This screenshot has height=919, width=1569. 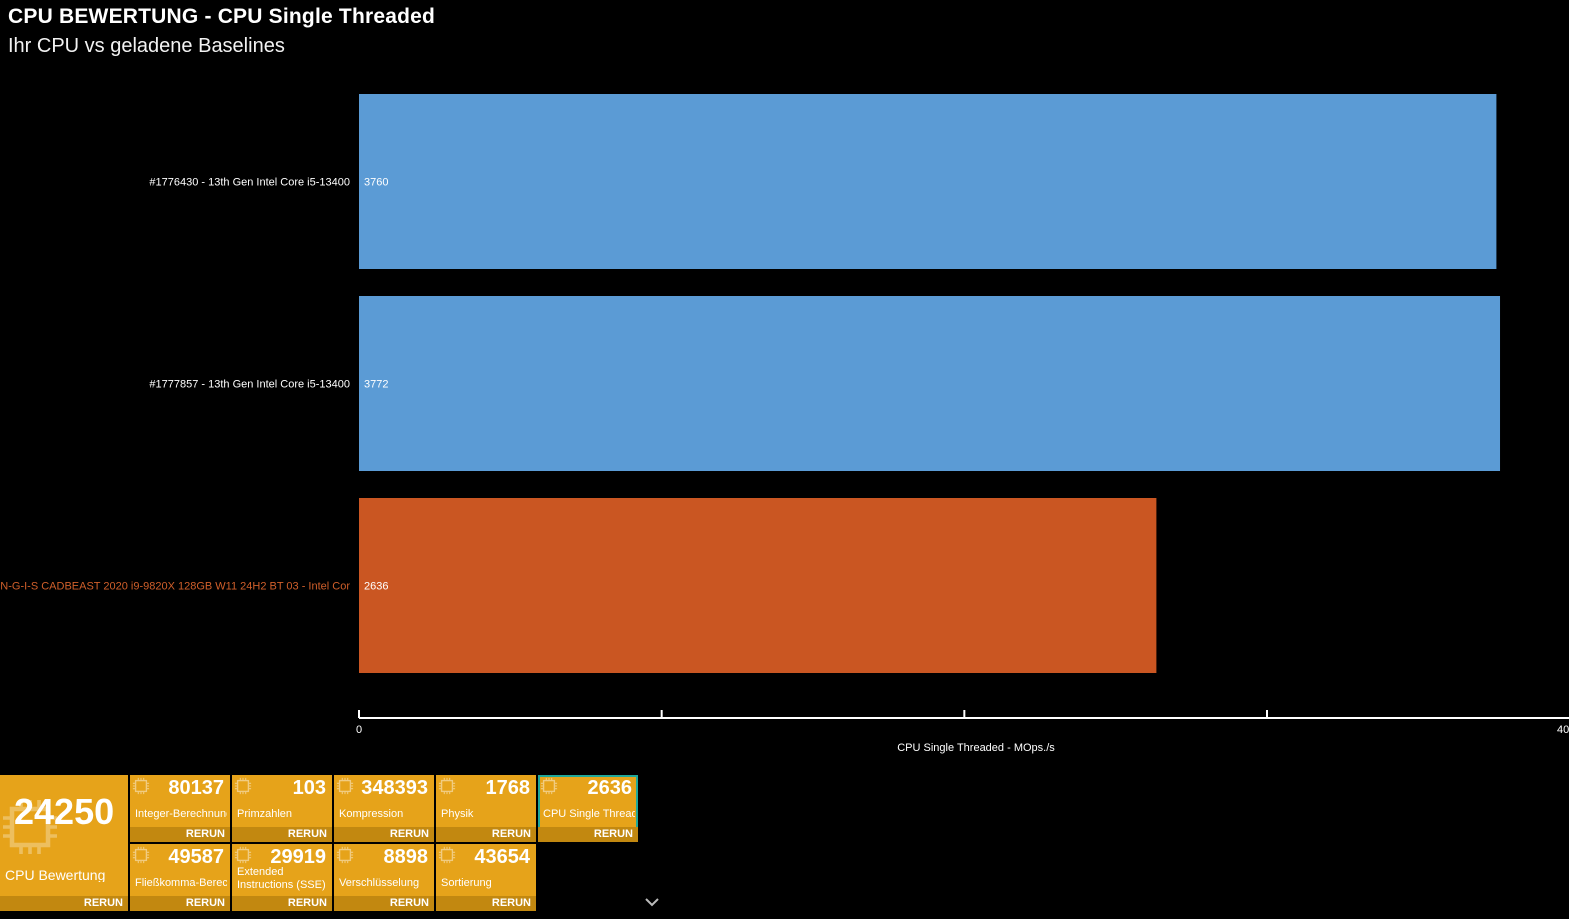 I want to click on benchmark-tile: 103 Primzahlen RERUN, so click(x=282, y=808).